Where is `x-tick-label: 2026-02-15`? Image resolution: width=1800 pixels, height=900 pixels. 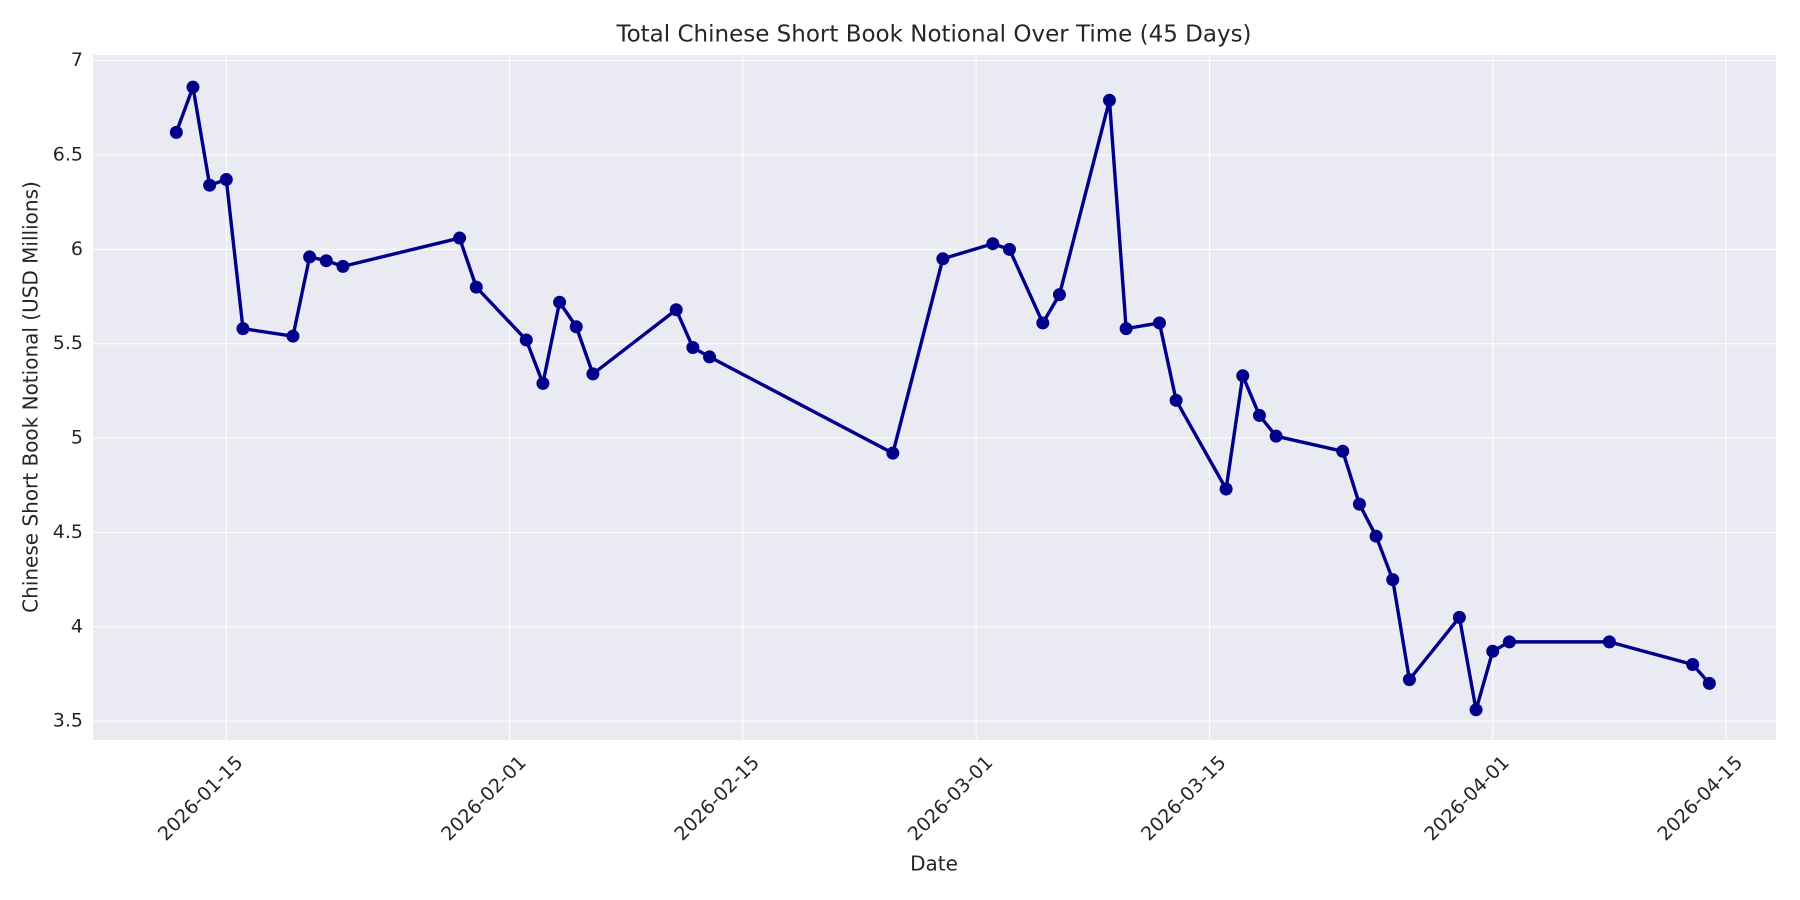
x-tick-label: 2026-02-15 is located at coordinates (717, 799).